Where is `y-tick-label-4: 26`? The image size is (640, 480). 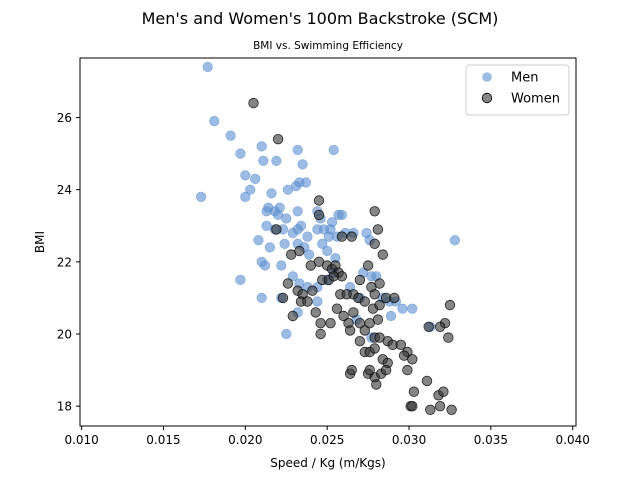
y-tick-label-4: 26 is located at coordinates (64, 118).